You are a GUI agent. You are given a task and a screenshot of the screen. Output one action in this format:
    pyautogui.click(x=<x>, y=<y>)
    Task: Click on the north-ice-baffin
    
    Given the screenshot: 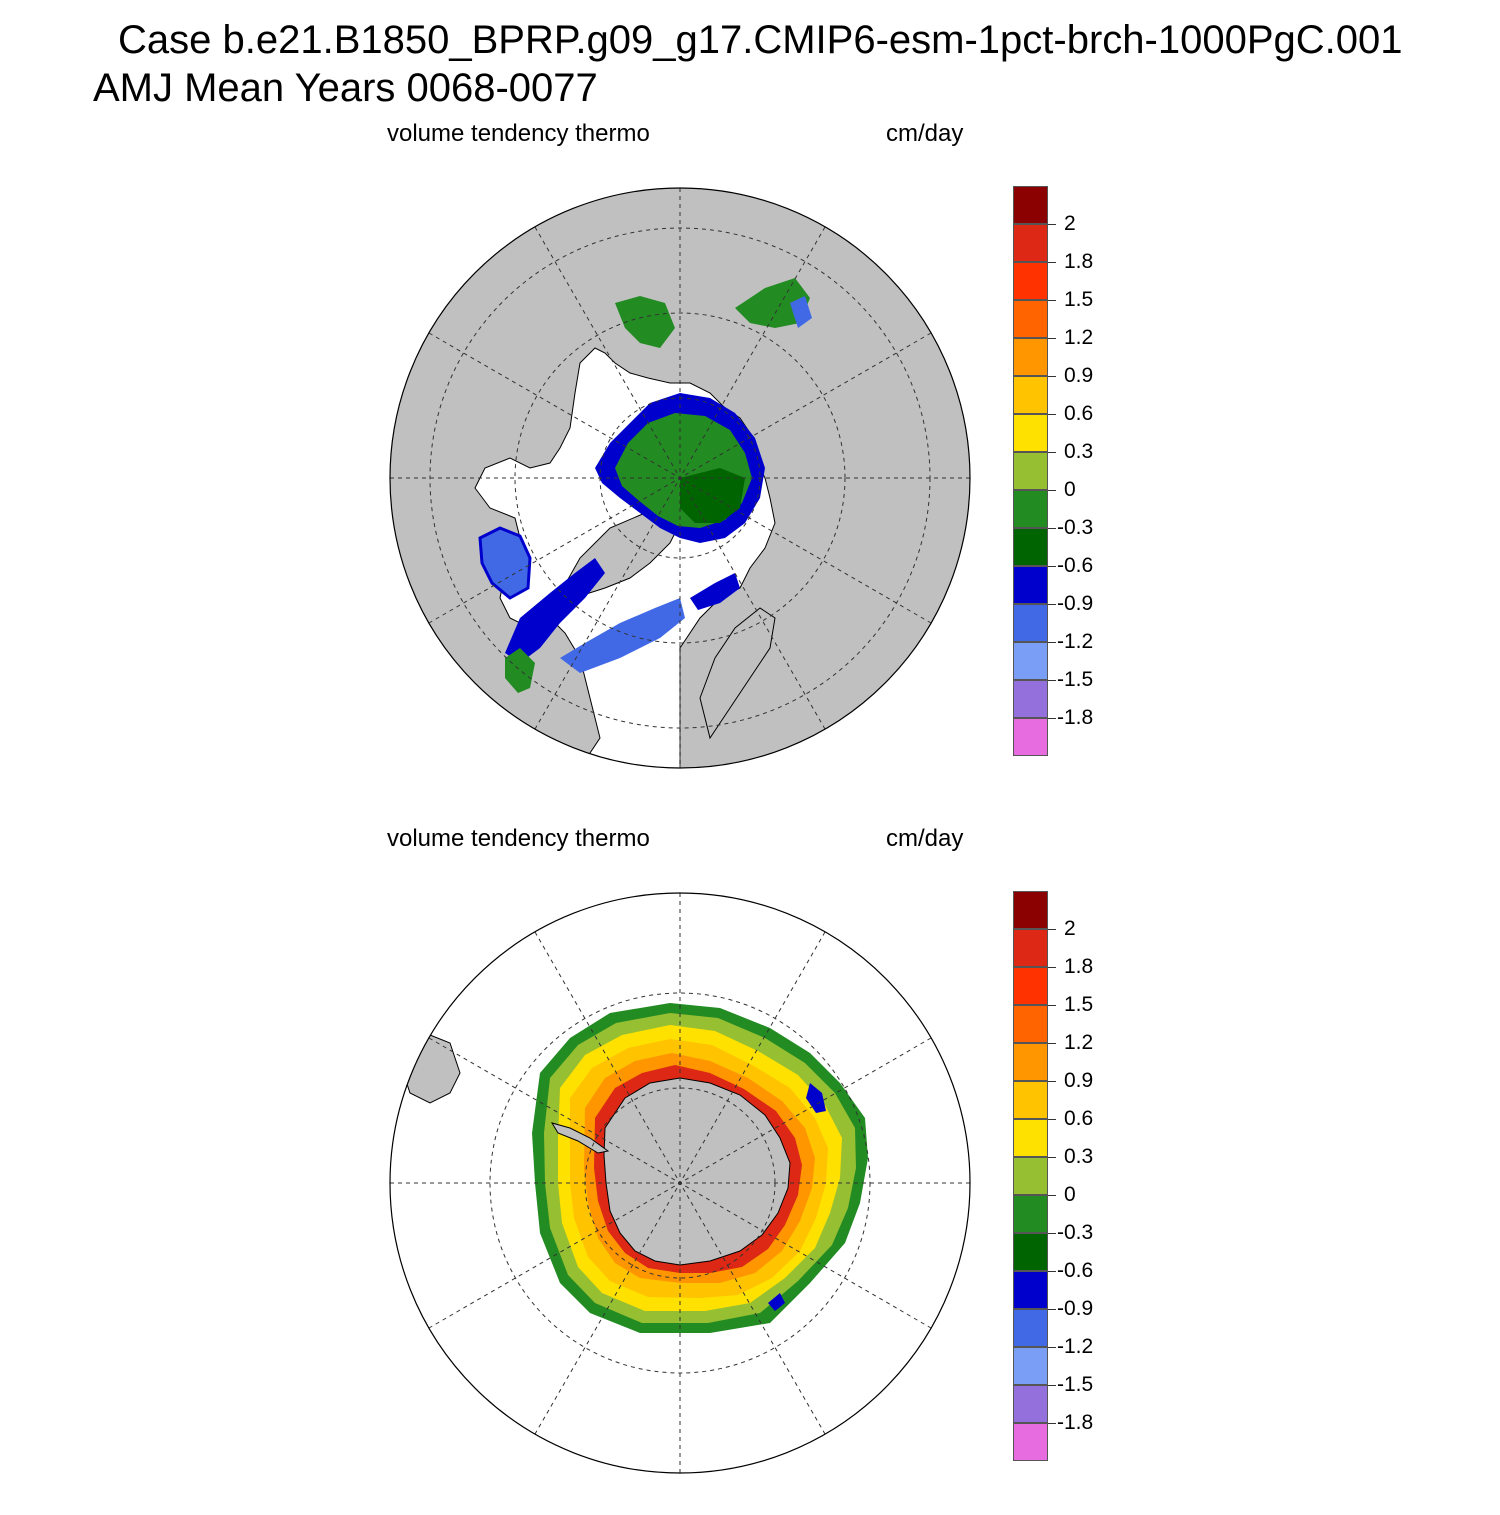 What is the action you would take?
    pyautogui.click(x=555, y=610)
    